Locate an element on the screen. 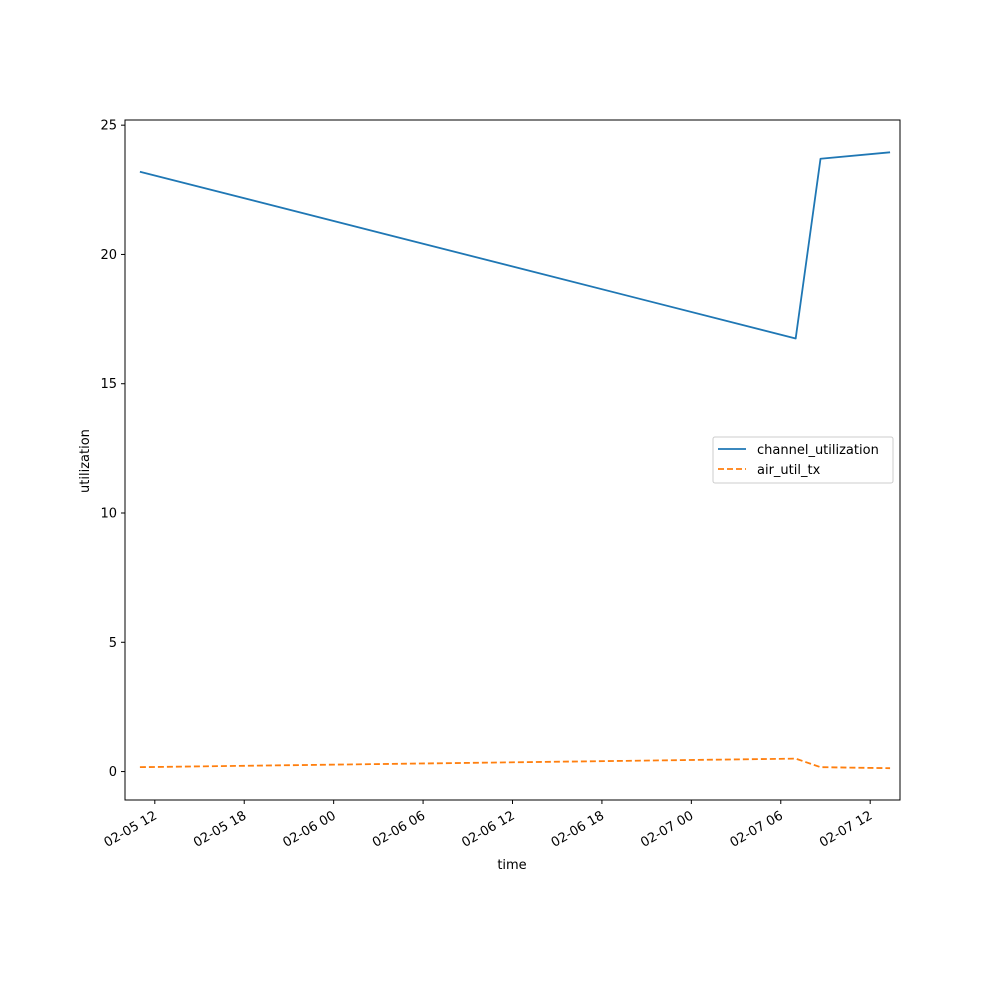 The image size is (1000, 1000). legend-label-air-util-tx: air_util_tx is located at coordinates (789, 470).